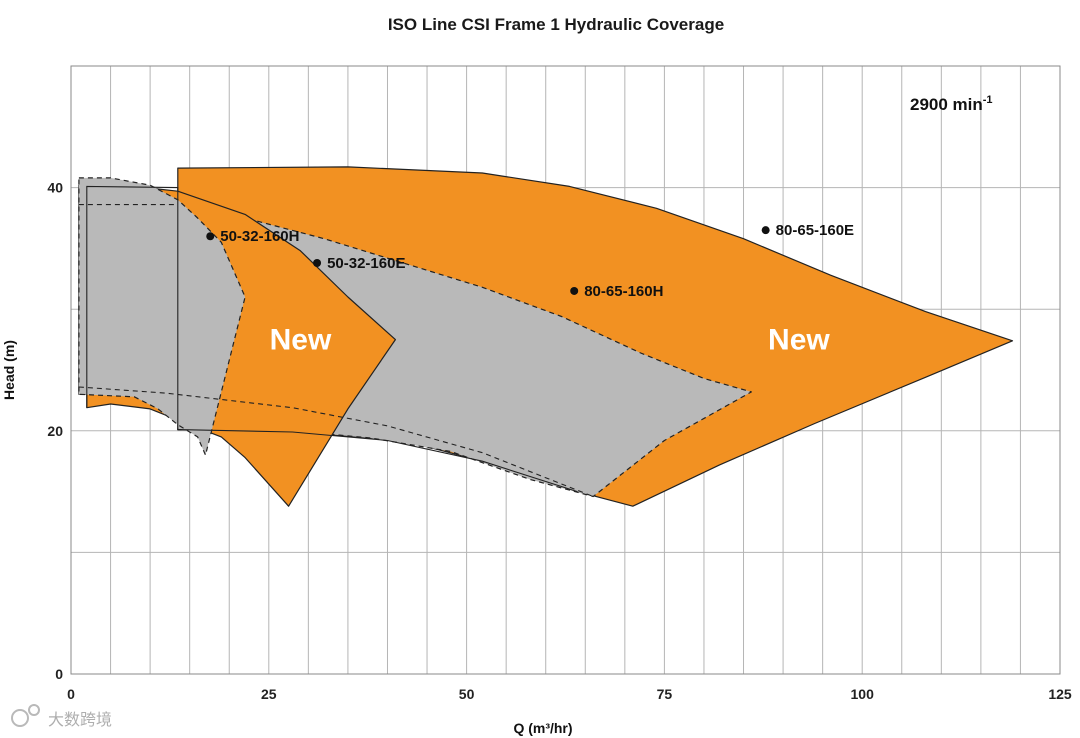 The width and height of the screenshot is (1080, 738). I want to click on point-label: 50-32-160H, so click(259, 236).